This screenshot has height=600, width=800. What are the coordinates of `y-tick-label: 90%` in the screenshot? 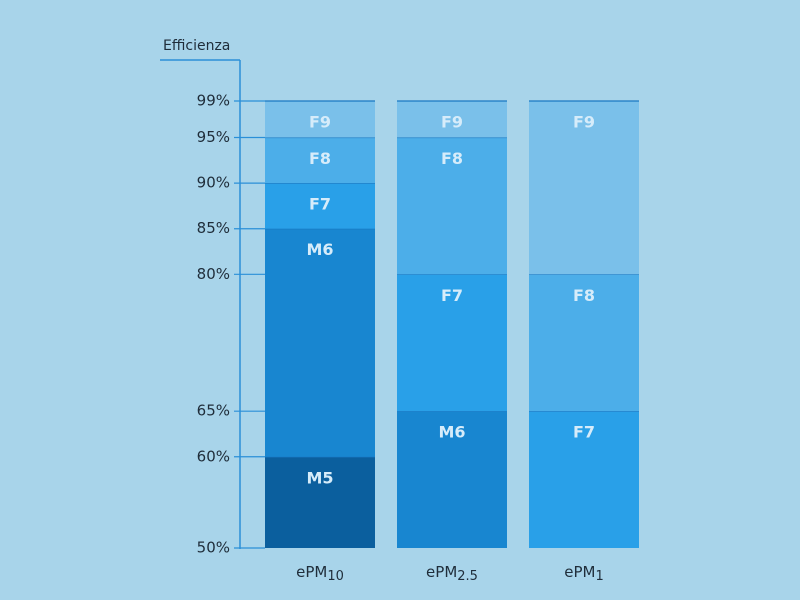 It's located at (213, 183).